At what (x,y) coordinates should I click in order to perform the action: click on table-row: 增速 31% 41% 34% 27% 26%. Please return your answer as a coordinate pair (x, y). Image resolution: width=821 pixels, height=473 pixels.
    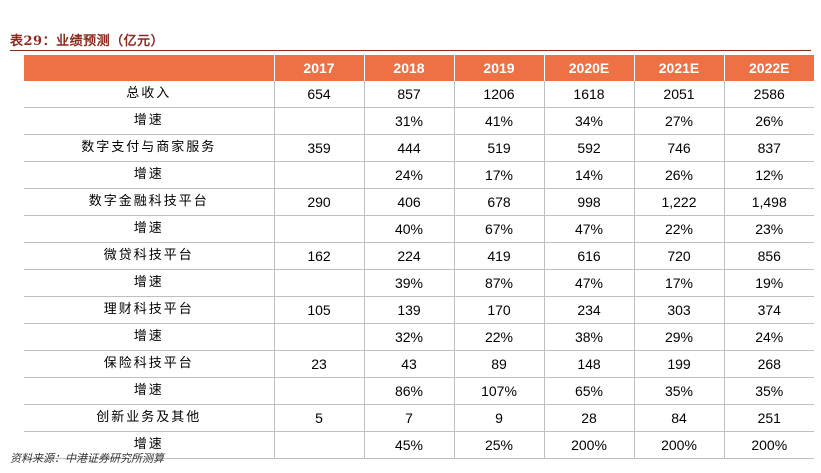
    Looking at the image, I should click on (419, 121).